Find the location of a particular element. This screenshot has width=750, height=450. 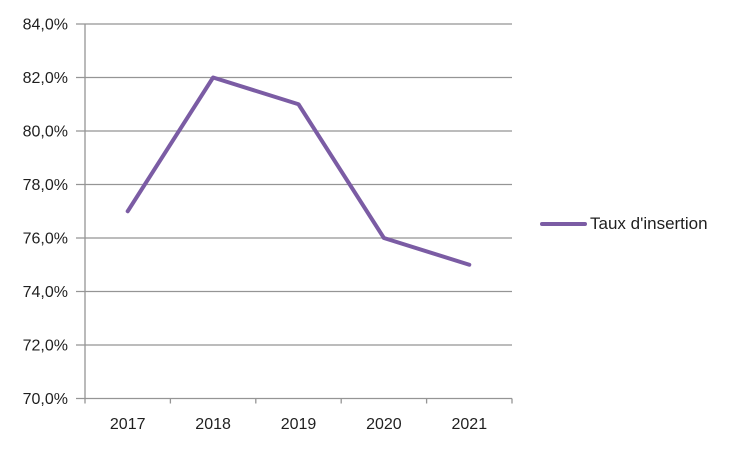

legend: Taux d'insertion is located at coordinates (624, 224).